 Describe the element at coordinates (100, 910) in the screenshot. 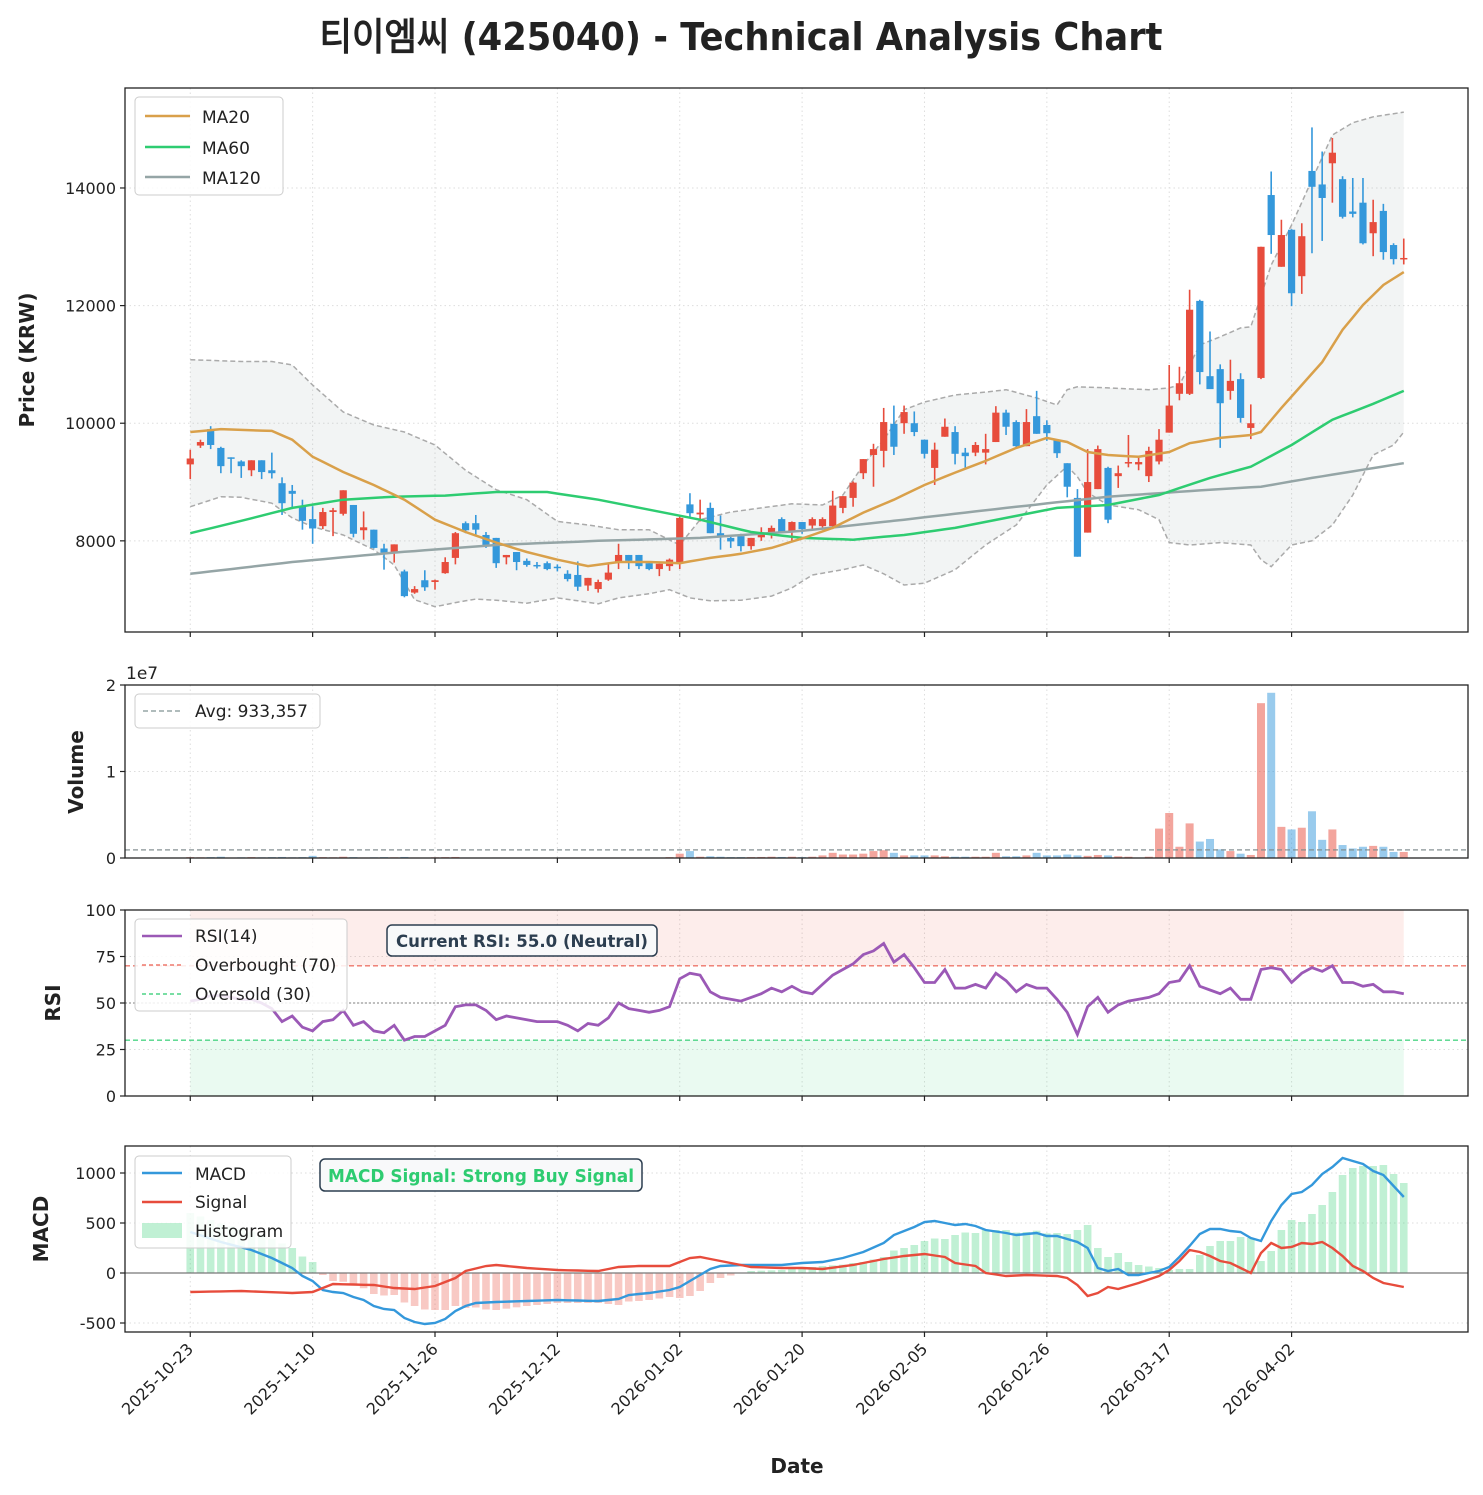

I see `y-tick-label: 100` at that location.